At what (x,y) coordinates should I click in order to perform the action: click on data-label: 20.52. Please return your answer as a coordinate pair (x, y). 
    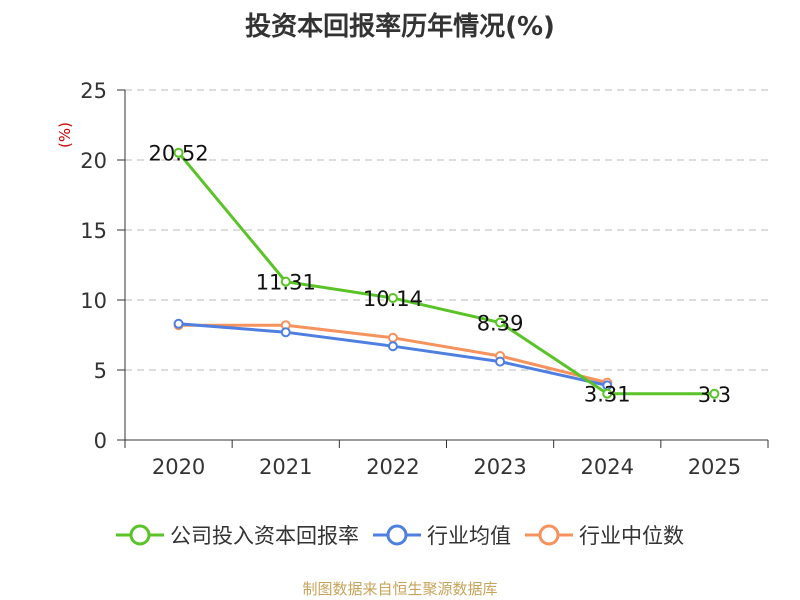
    Looking at the image, I should click on (179, 154).